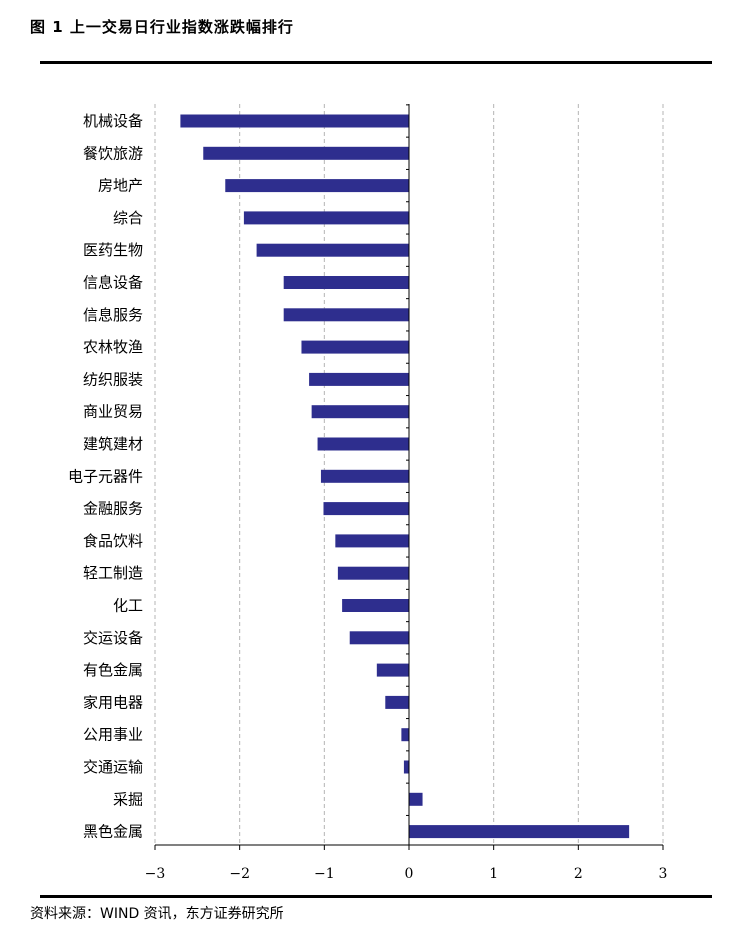 The height and width of the screenshot is (936, 742). I want to click on category-label: 公用事业, so click(113, 735).